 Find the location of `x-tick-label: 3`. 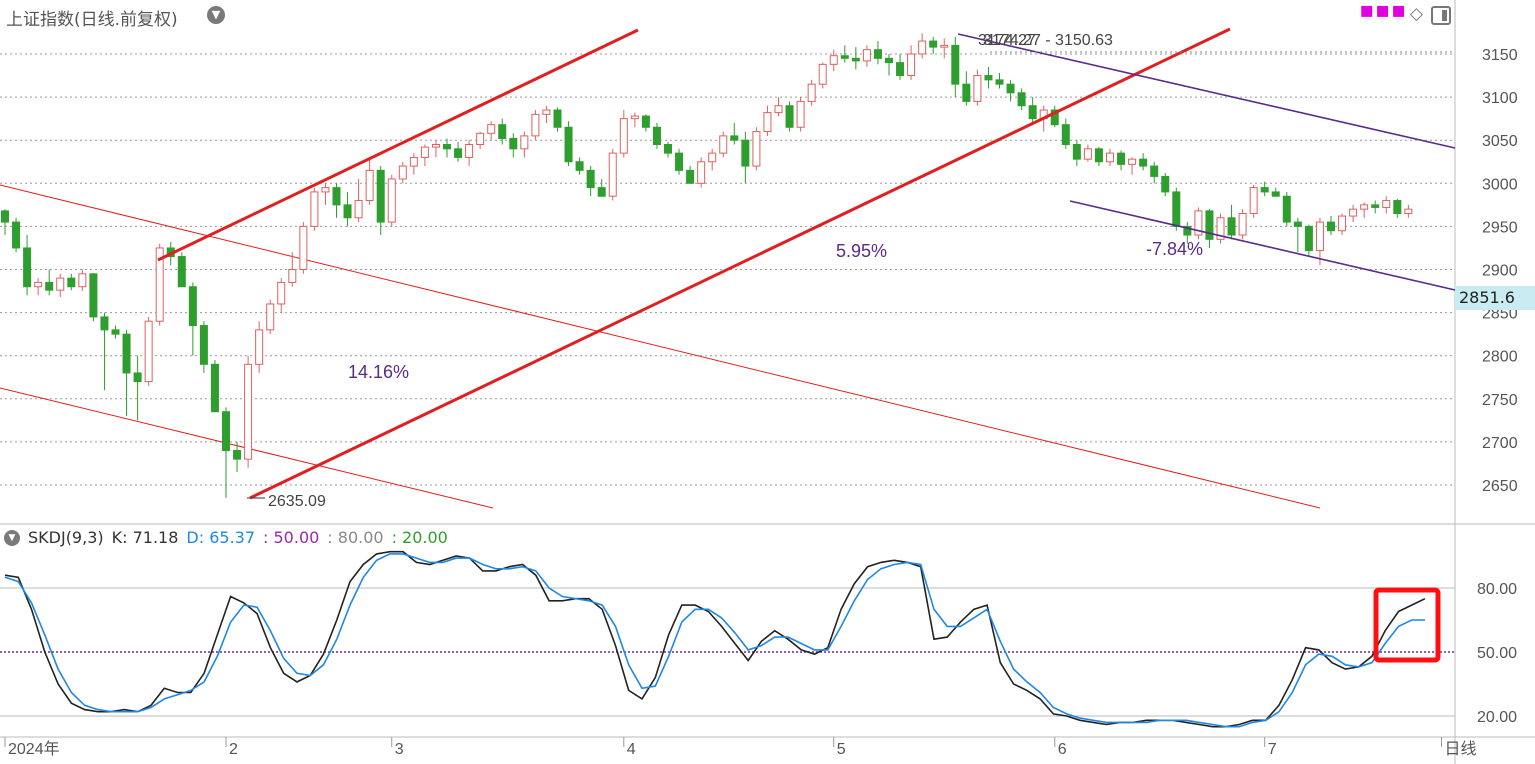

x-tick-label: 3 is located at coordinates (399, 749).